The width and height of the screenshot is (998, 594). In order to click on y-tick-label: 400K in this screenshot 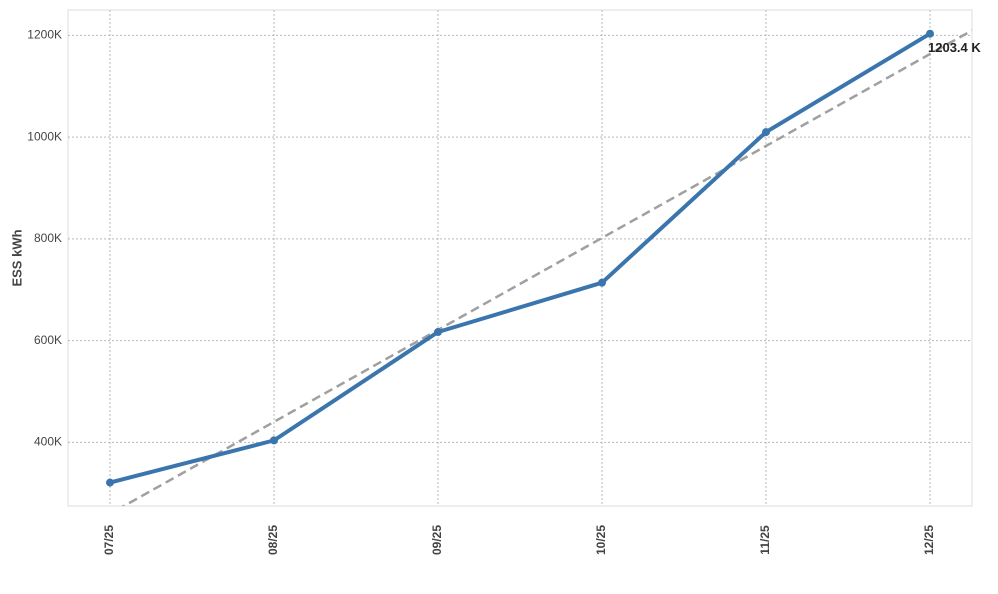, I will do `click(48, 442)`.